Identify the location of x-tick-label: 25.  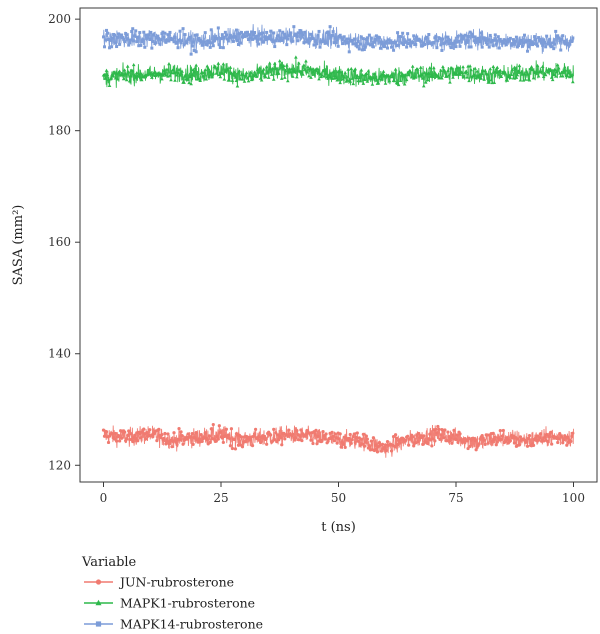
(220, 498).